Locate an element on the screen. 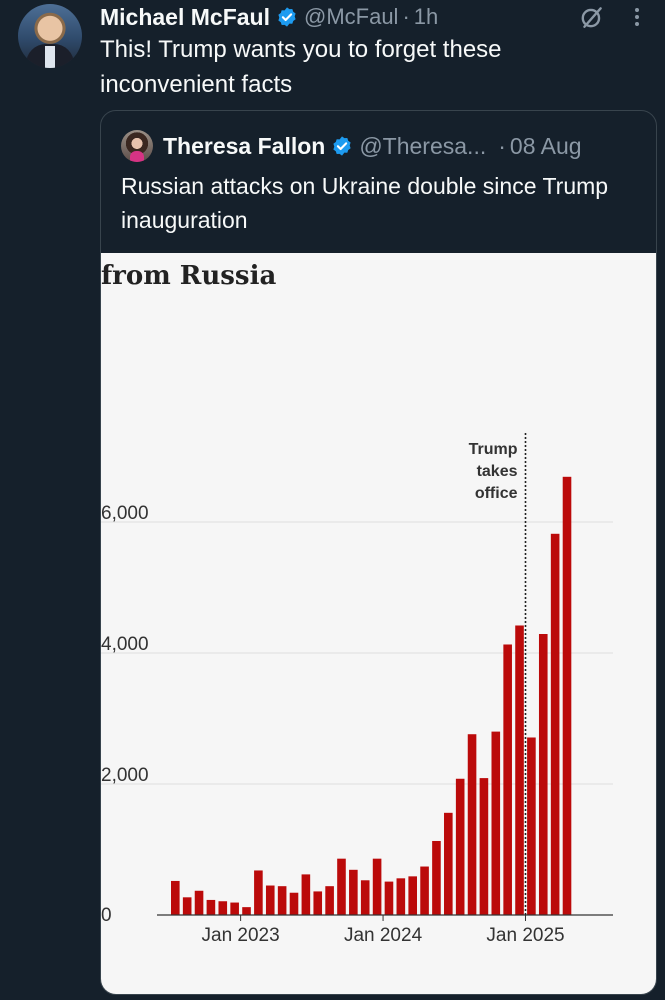  tweet-time: 1h is located at coordinates (426, 16).